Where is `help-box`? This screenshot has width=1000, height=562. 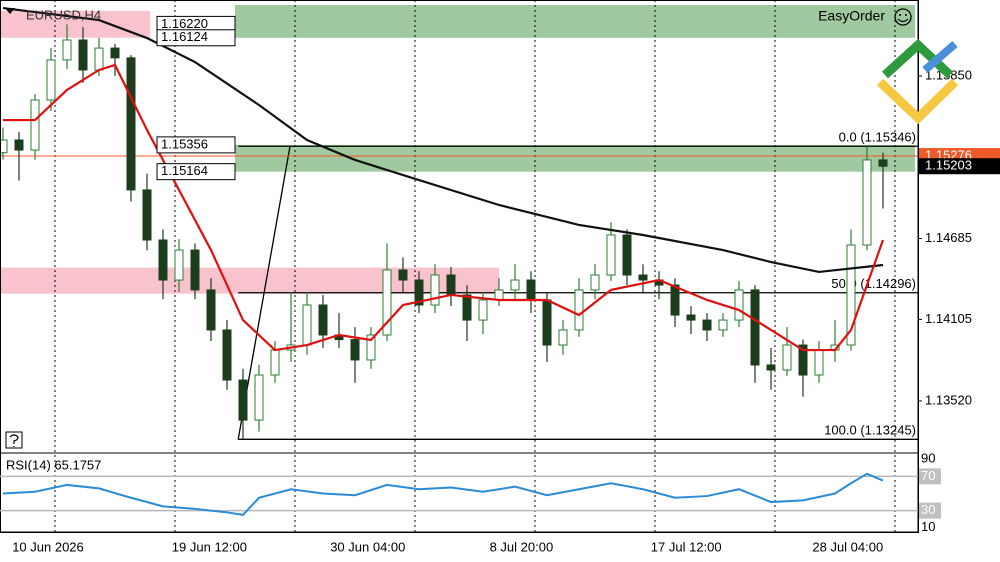 help-box is located at coordinates (14, 440).